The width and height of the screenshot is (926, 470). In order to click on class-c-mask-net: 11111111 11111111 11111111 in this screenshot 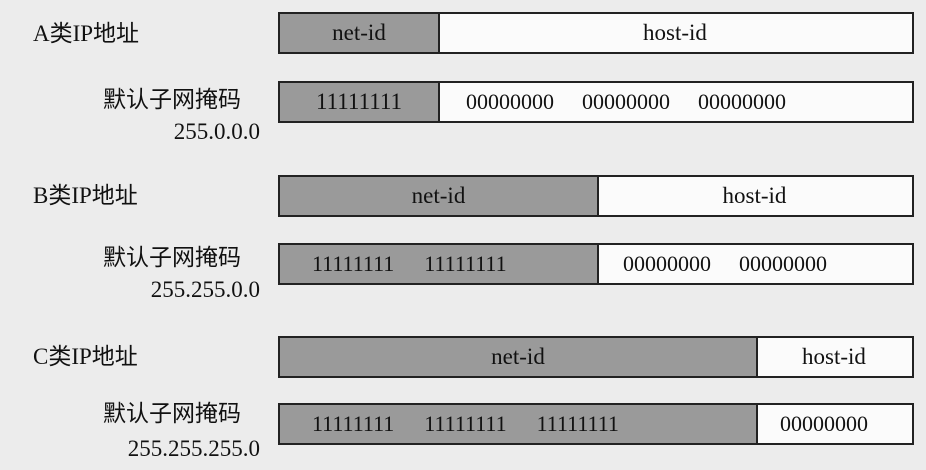, I will do `click(519, 424)`.